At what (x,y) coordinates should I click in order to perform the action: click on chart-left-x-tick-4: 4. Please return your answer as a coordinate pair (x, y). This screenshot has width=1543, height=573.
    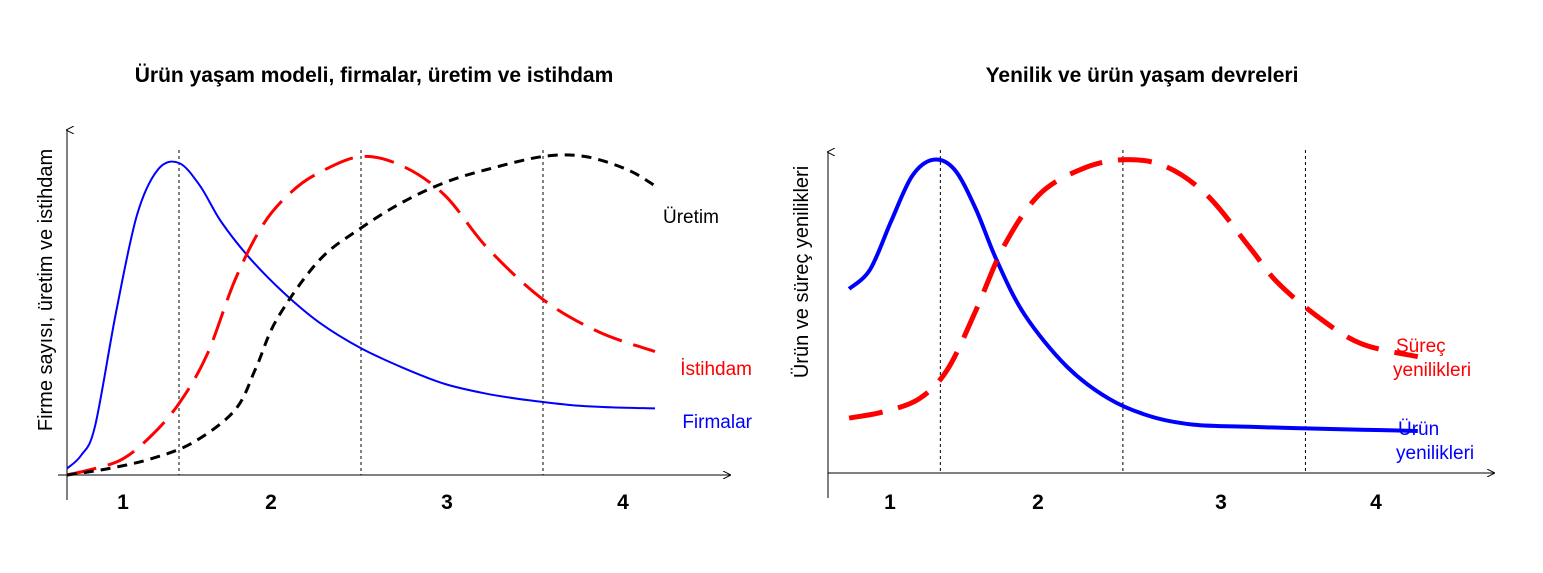
    Looking at the image, I should click on (623, 502).